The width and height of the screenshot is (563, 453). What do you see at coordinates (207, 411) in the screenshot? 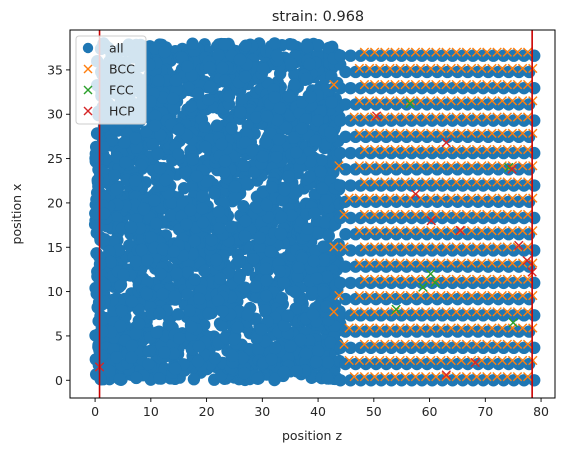
I see `x-tick-label: 20` at bounding box center [207, 411].